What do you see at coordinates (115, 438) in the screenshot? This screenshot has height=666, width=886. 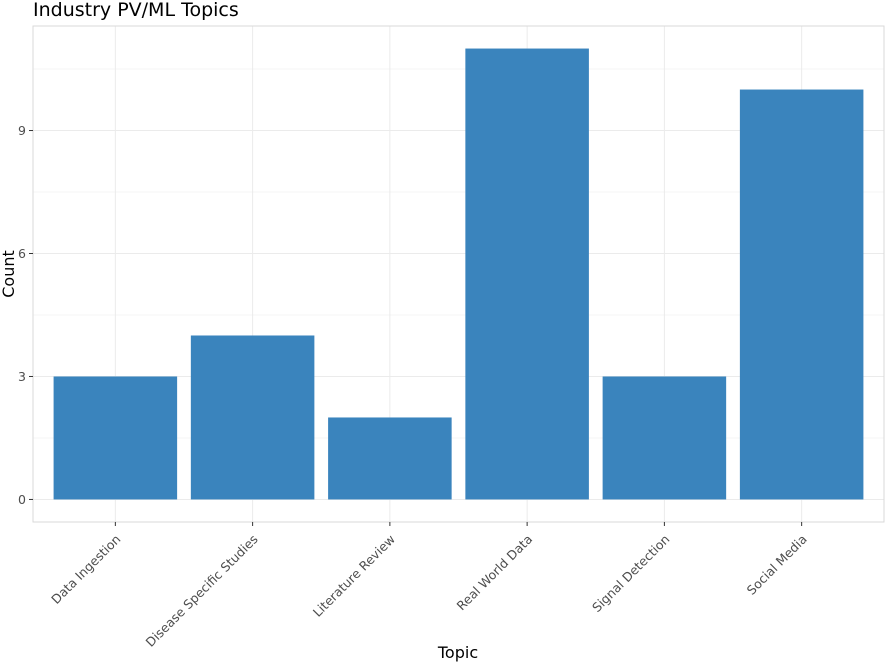 I see `bar-data-ingestion` at bounding box center [115, 438].